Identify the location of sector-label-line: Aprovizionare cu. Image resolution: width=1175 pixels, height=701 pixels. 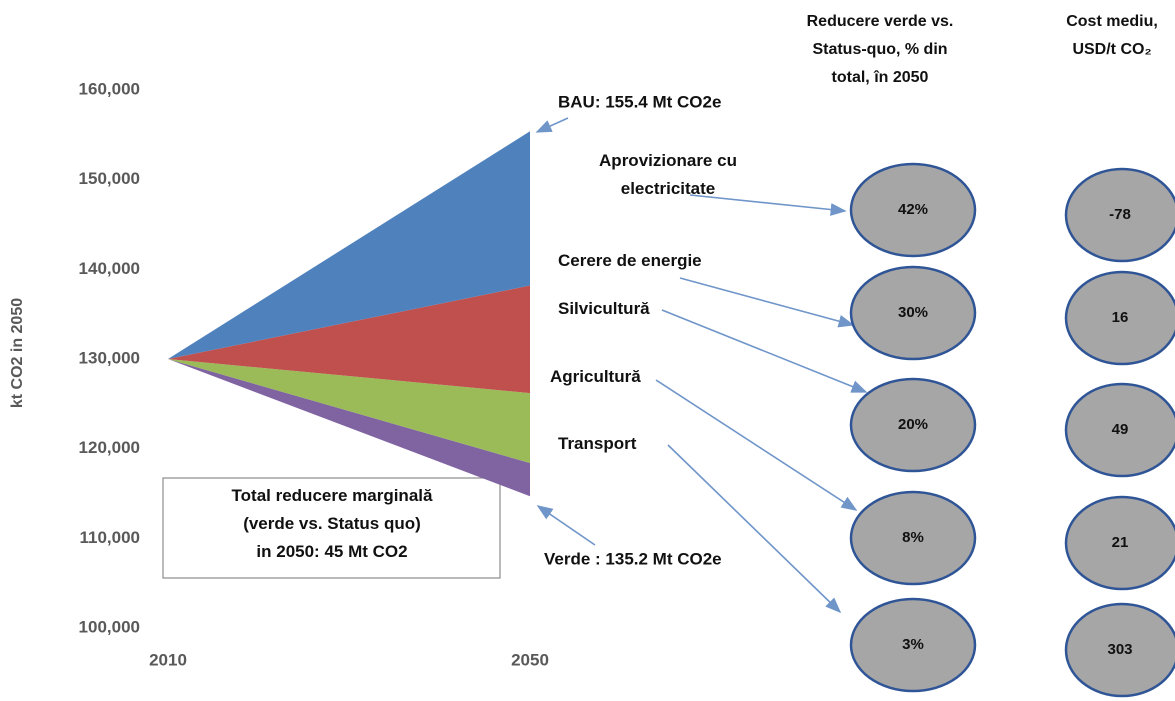
(668, 160).